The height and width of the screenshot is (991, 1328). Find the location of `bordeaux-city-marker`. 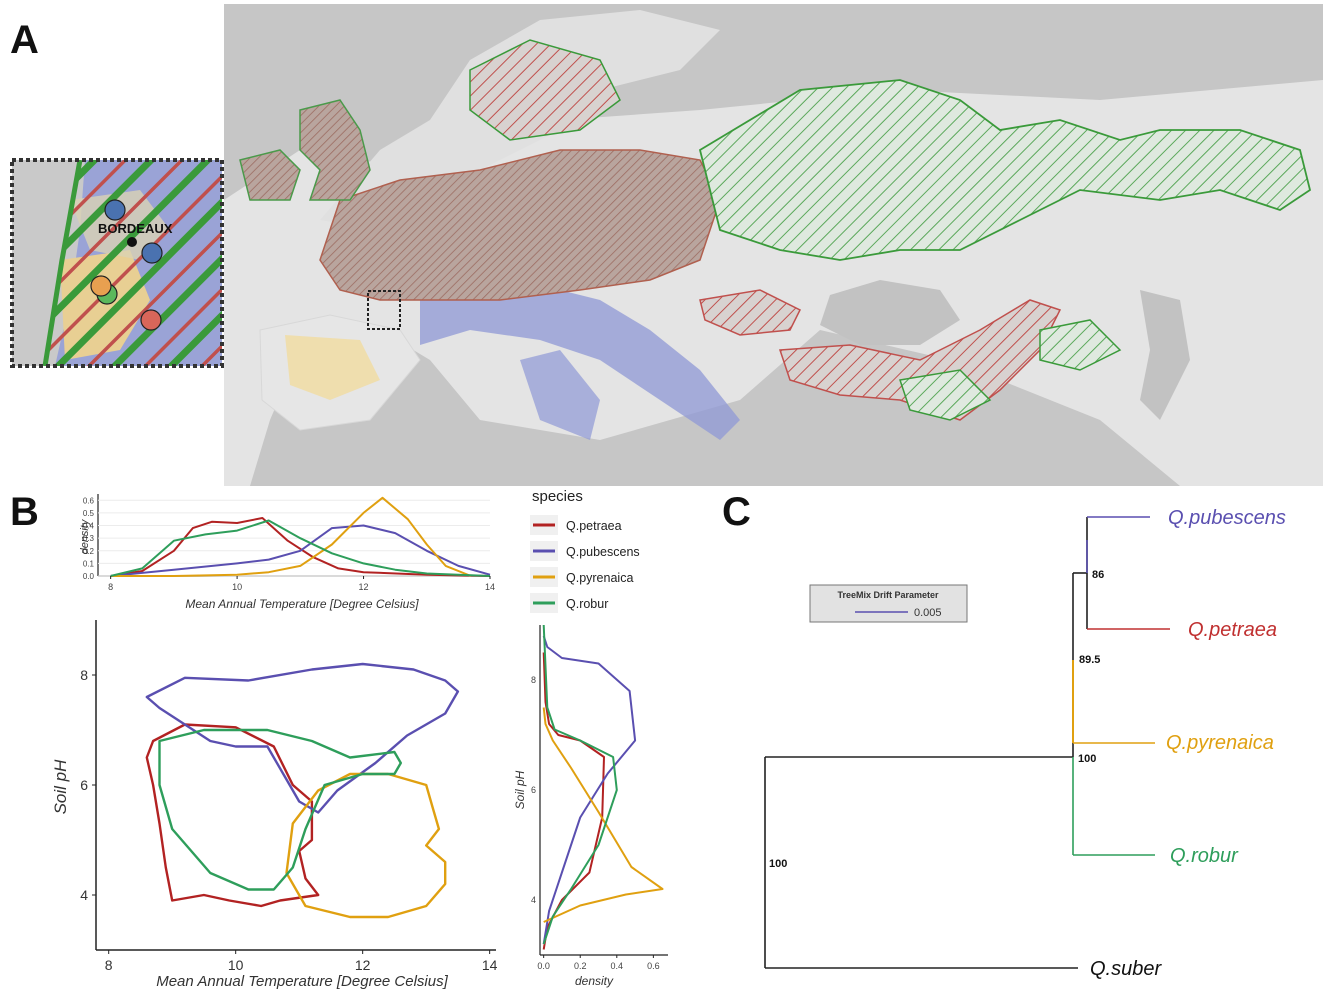

bordeaux-city-marker is located at coordinates (132, 242).